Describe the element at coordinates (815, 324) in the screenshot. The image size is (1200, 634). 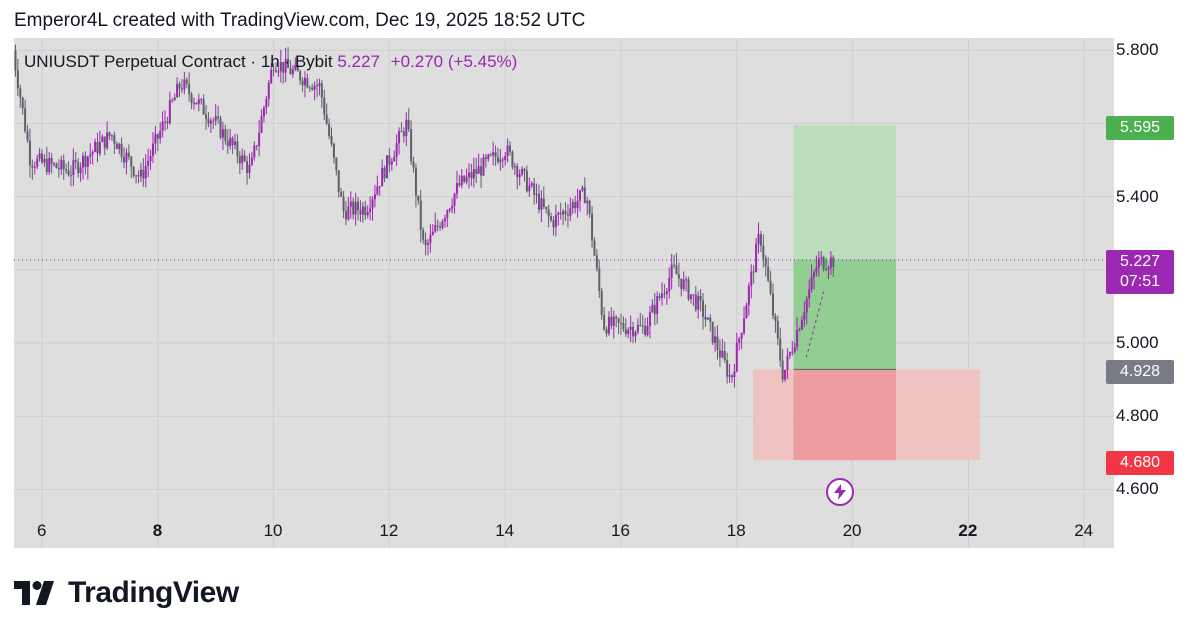
I see `projection-line` at that location.